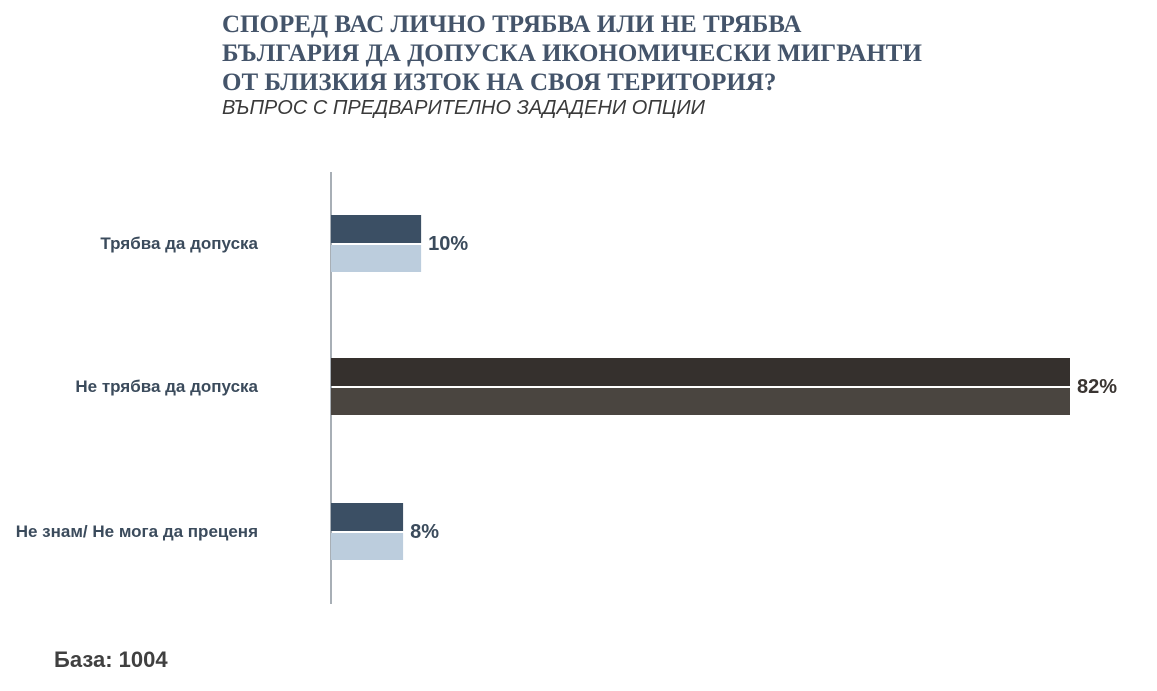  I want to click on chart-subtitle: ВЪПРОС С ПРЕДВАРИТЕЛНО ЗАДАДЕНИ ОПЦИИ, so click(463, 108).